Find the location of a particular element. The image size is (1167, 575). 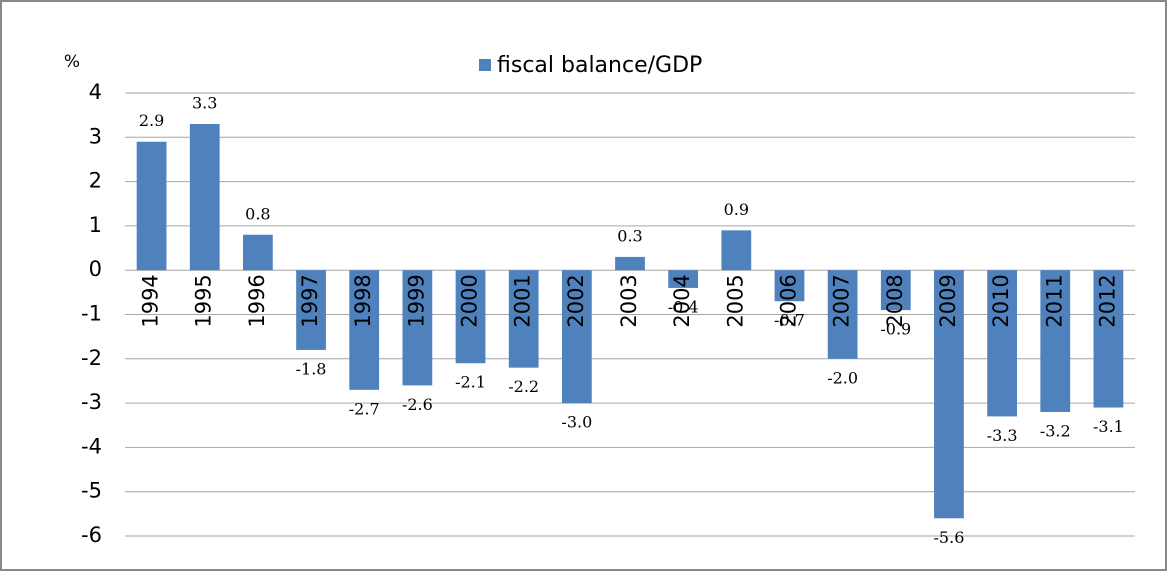

data-label: -1.8 is located at coordinates (311, 368).